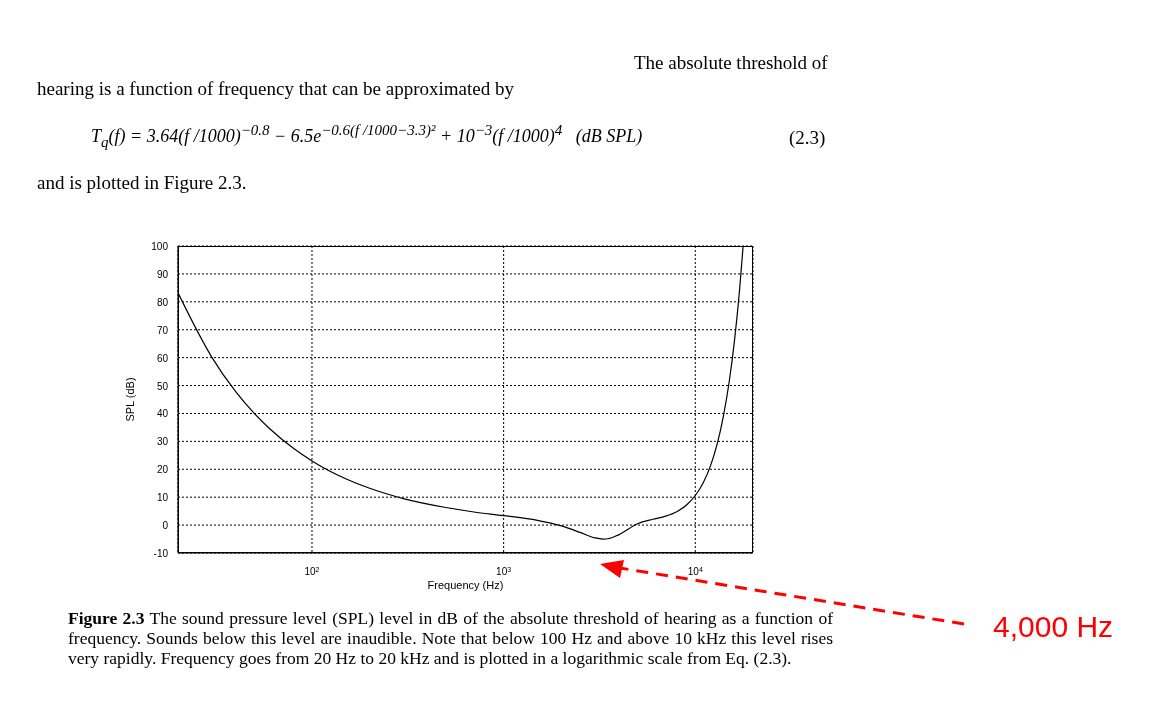 This screenshot has width=1159, height=713. Describe the element at coordinates (162, 386) in the screenshot. I see `y-tick-label: 50` at that location.